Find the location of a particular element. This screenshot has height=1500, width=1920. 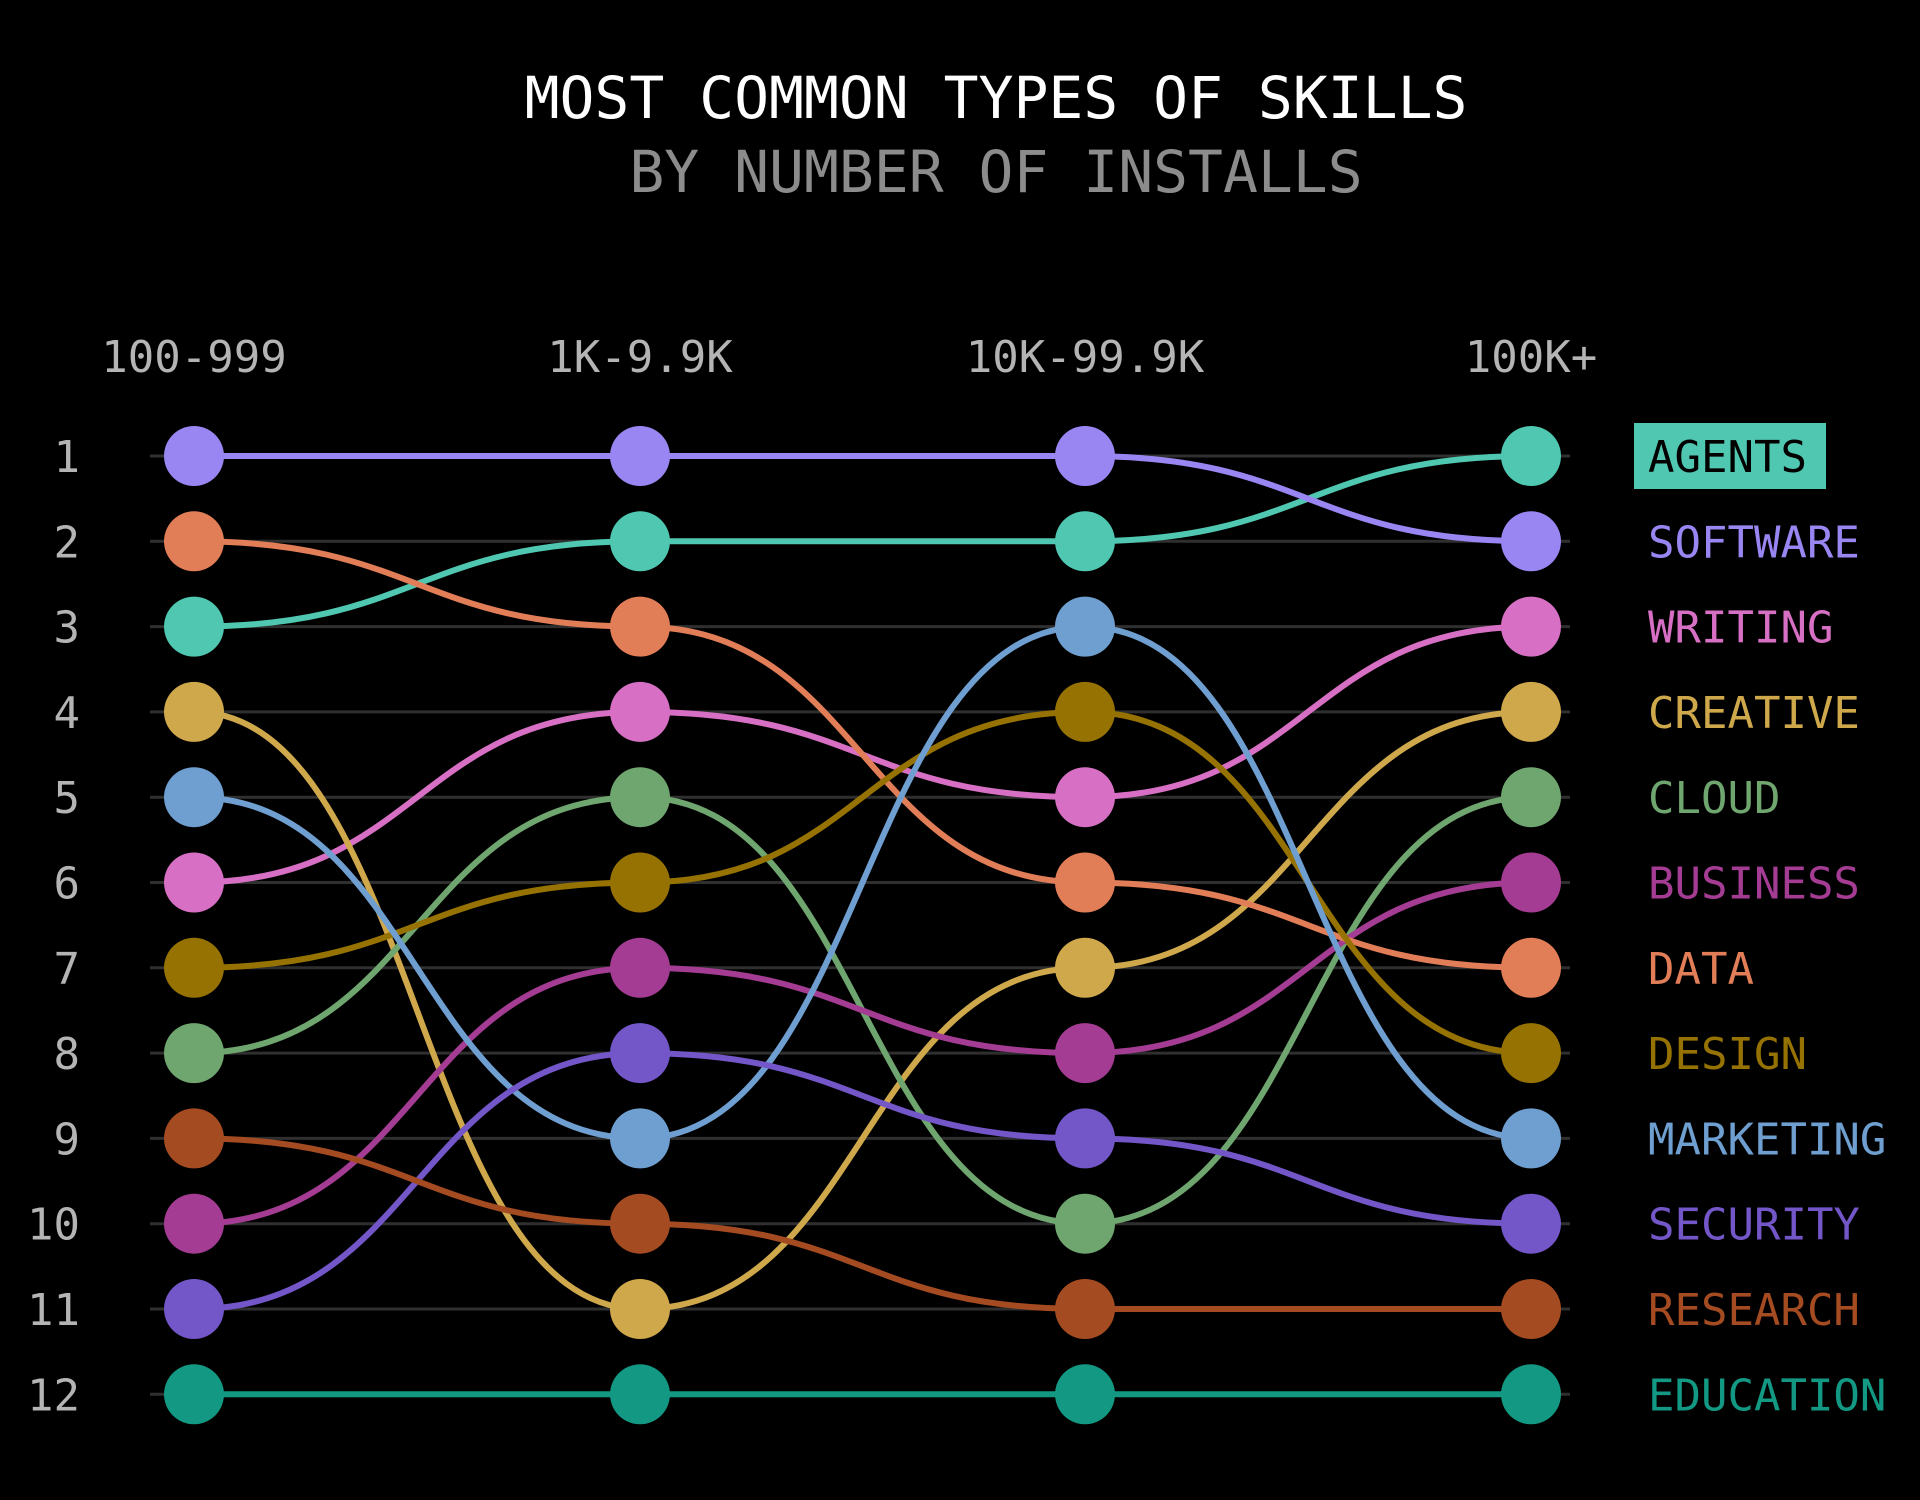

column-label: 1K-9.9K is located at coordinates (640, 357).